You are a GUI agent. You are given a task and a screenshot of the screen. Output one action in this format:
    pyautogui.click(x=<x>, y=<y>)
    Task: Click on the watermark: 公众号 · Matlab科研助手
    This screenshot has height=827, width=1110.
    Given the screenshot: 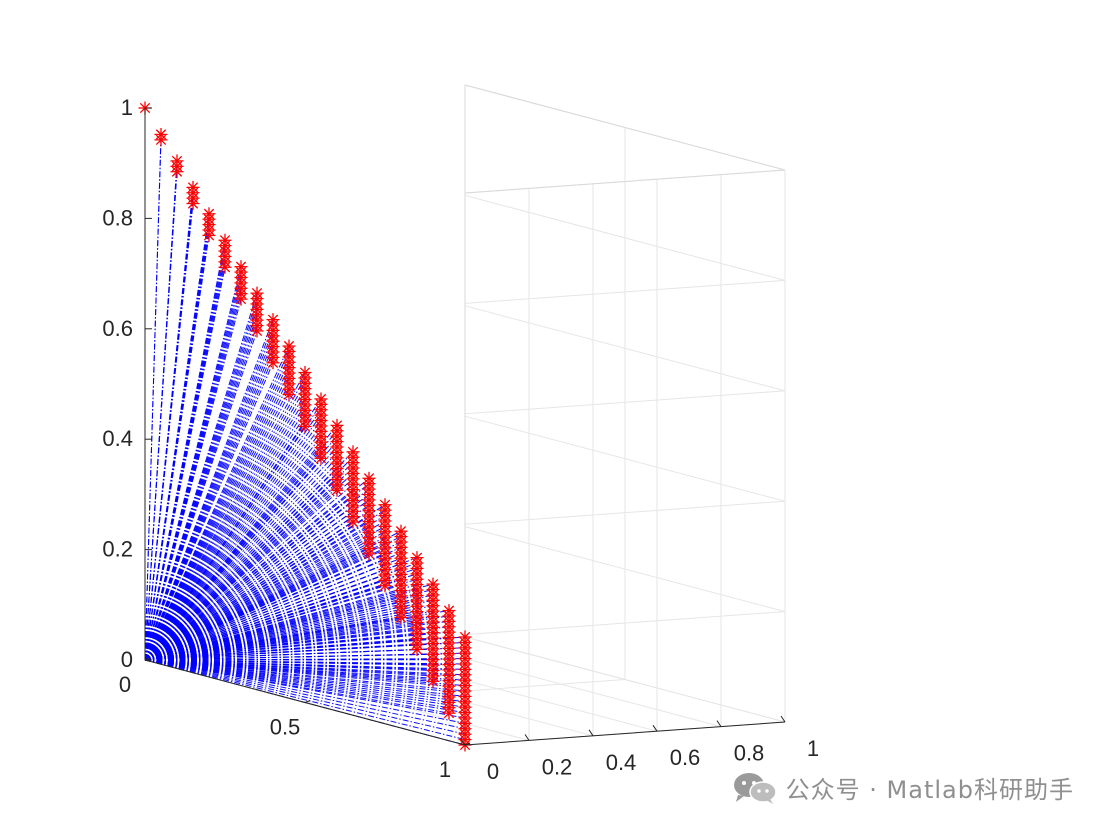 What is the action you would take?
    pyautogui.click(x=903, y=787)
    